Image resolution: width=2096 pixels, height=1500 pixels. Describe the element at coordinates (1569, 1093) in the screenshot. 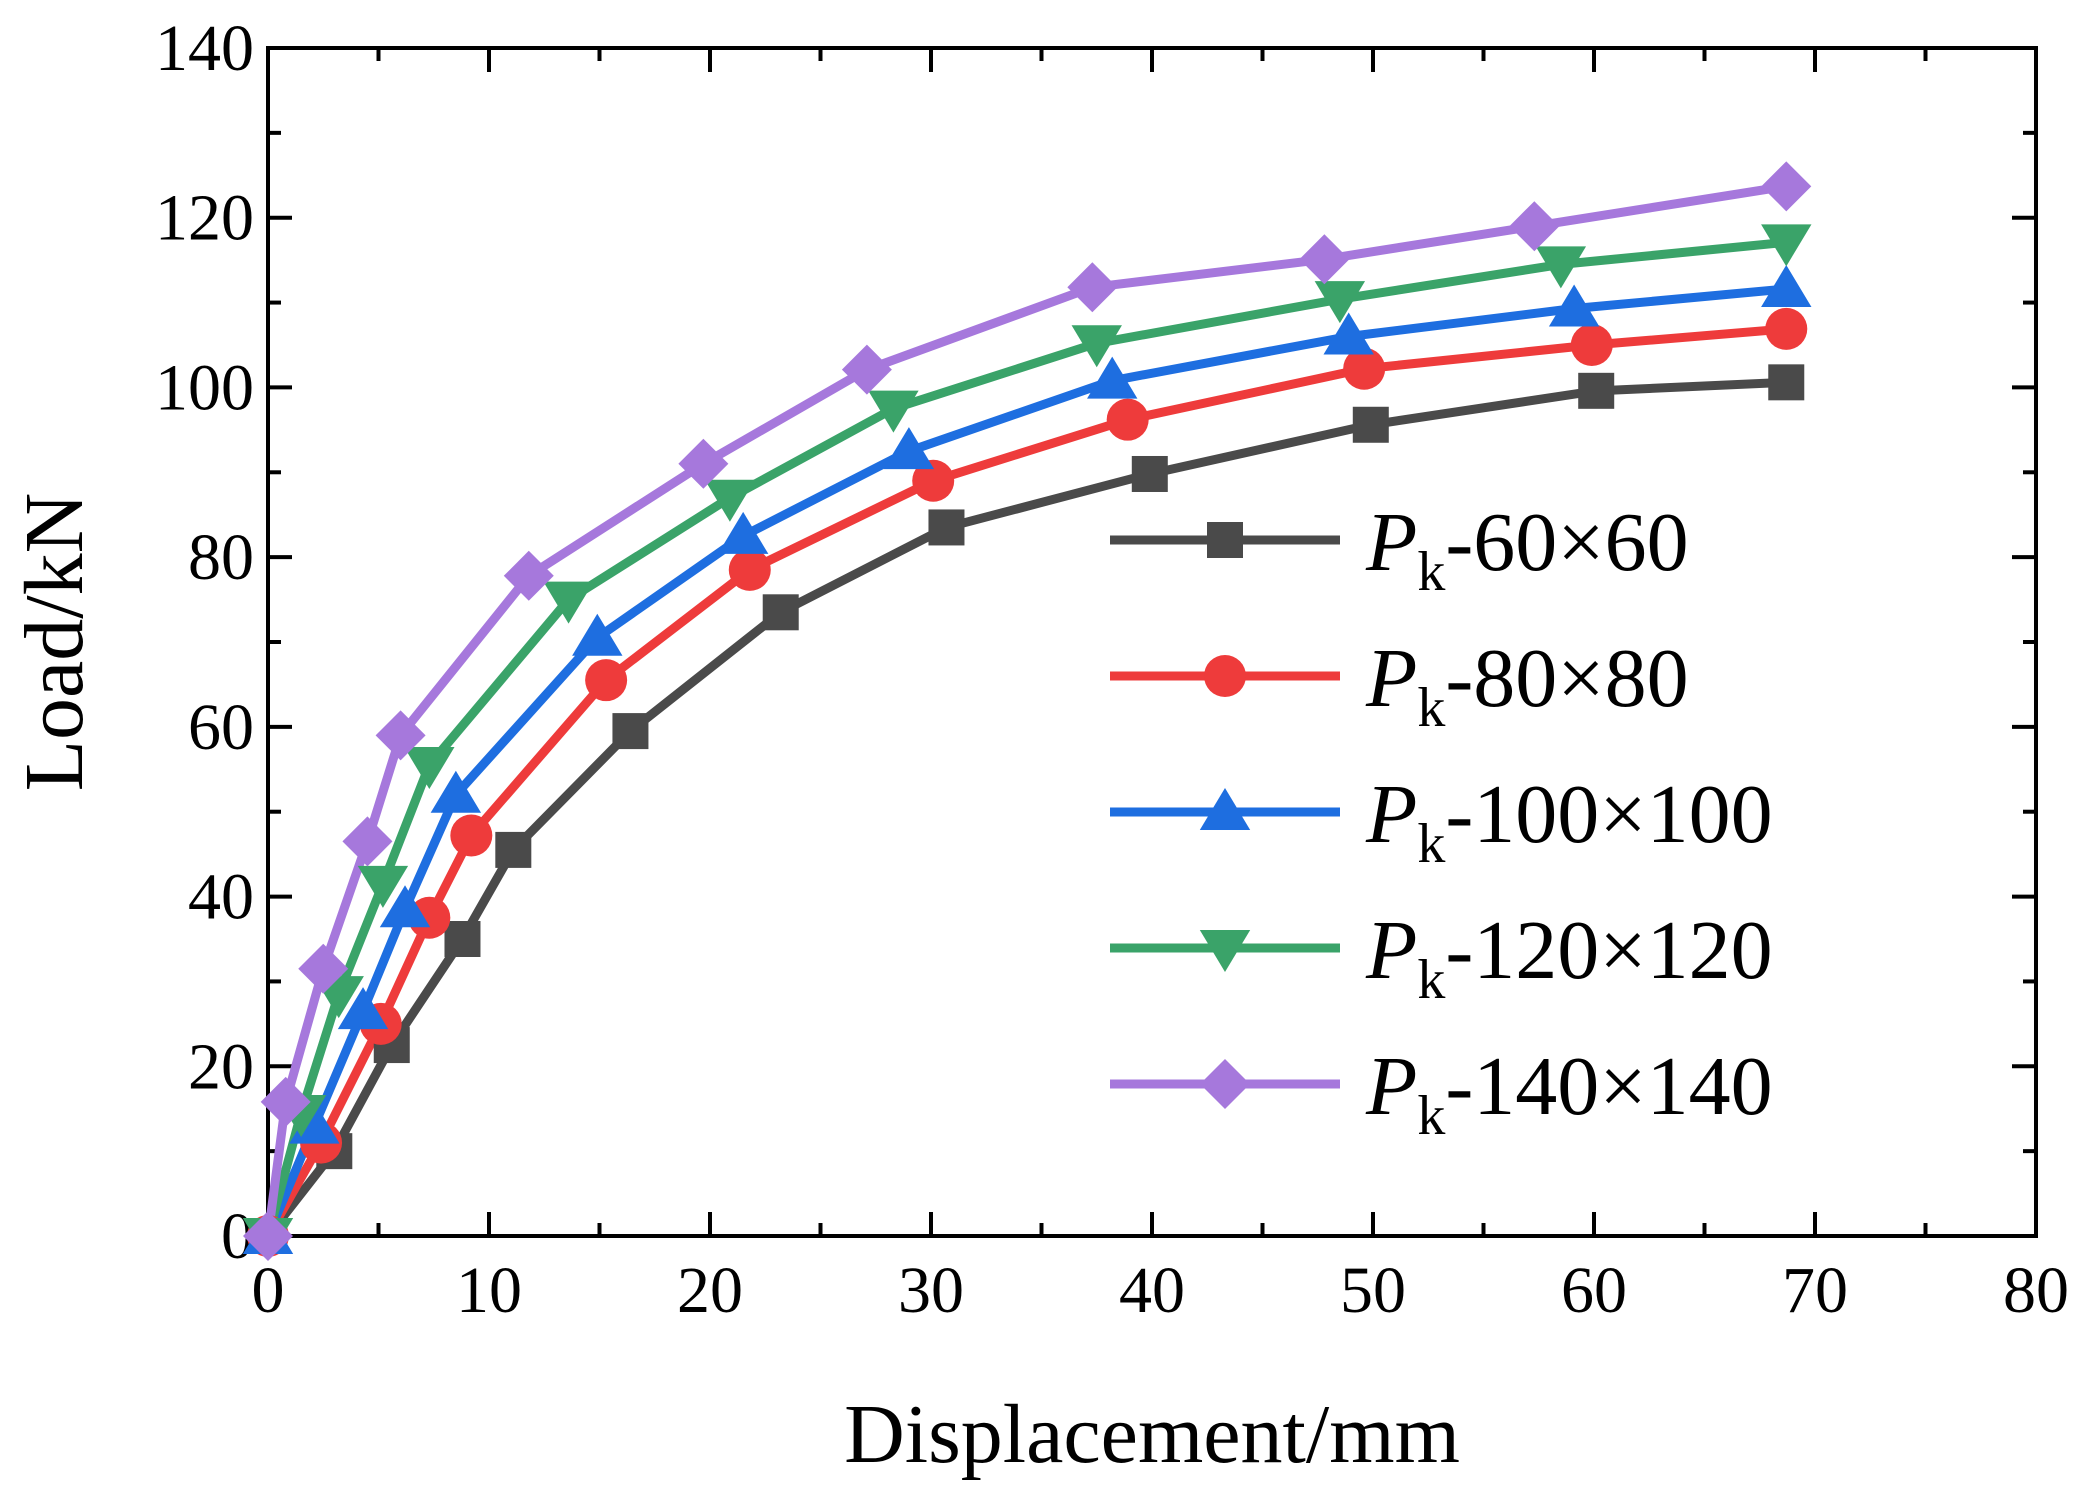

I see `legend-label: Pk-140×140` at that location.